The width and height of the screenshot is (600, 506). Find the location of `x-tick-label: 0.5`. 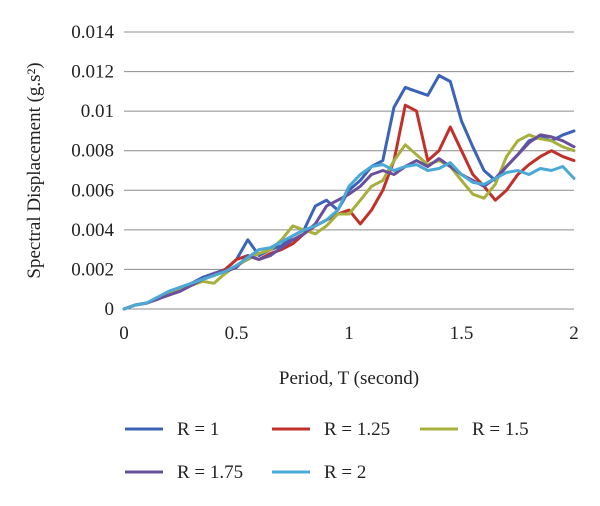

x-tick-label: 0.5 is located at coordinates (237, 333).